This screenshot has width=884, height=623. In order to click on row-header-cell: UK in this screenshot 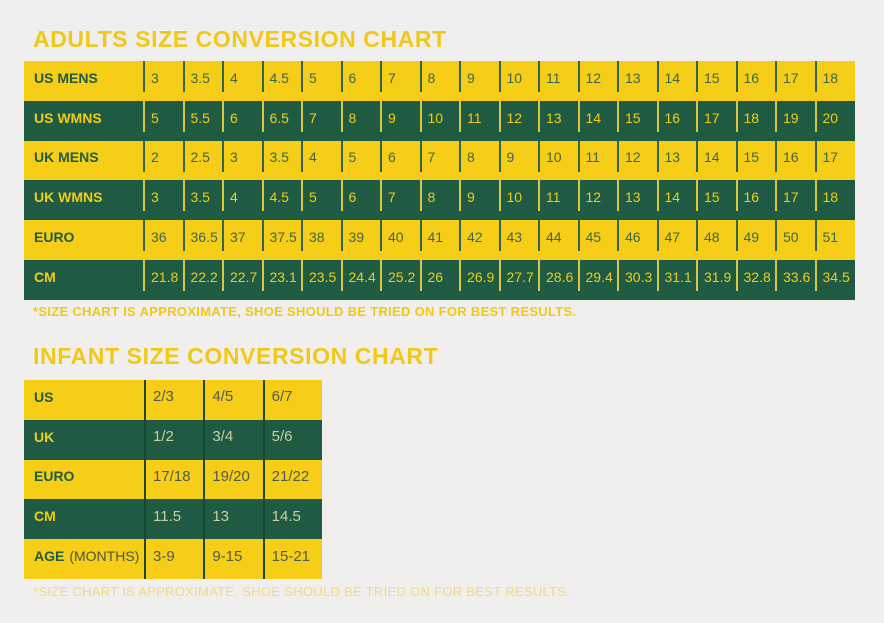, I will do `click(84, 440)`.